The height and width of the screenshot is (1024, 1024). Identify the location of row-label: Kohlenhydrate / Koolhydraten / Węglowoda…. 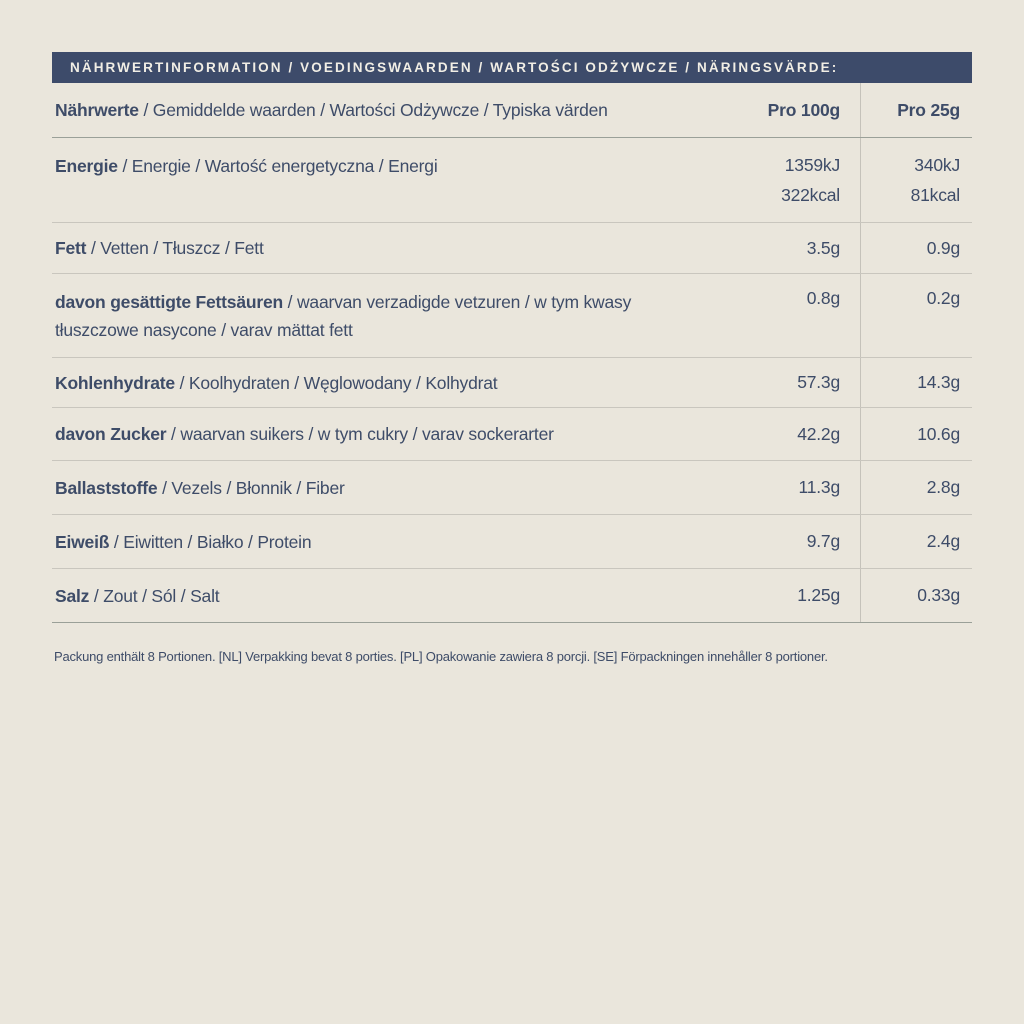
(381, 382).